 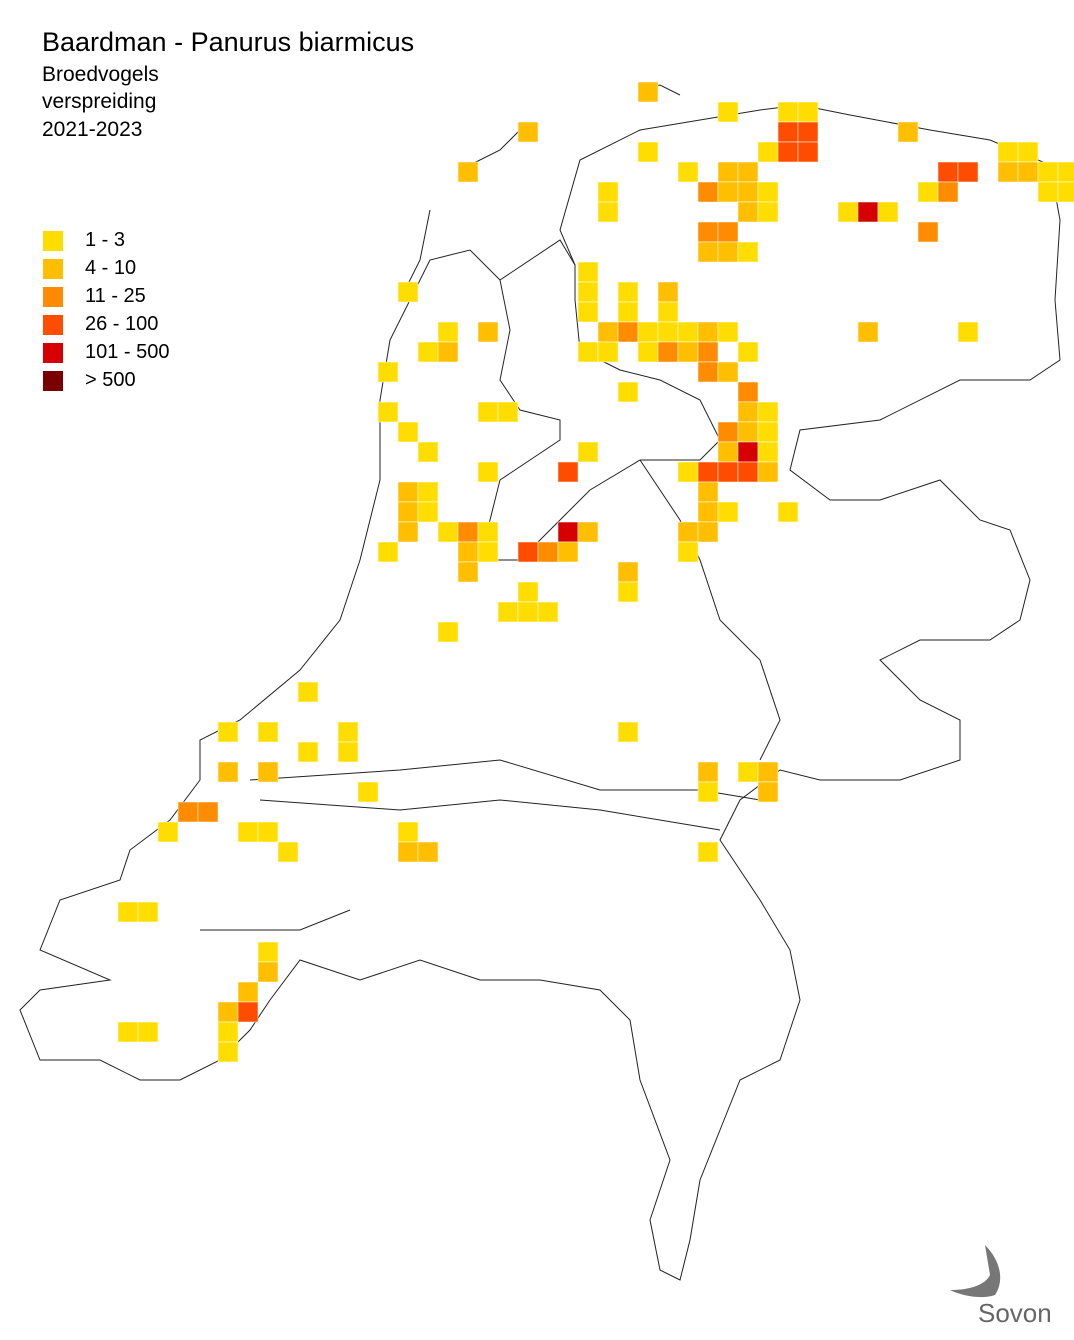 What do you see at coordinates (110, 380) in the screenshot?
I see `legend-label: > 500` at bounding box center [110, 380].